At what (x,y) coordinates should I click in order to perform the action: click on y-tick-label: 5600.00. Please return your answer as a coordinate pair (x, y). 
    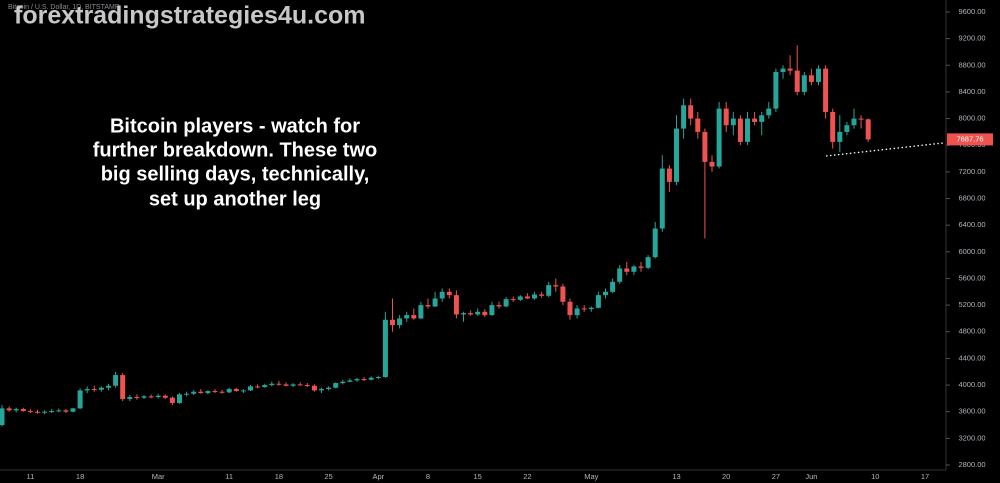
    Looking at the image, I should click on (971, 277).